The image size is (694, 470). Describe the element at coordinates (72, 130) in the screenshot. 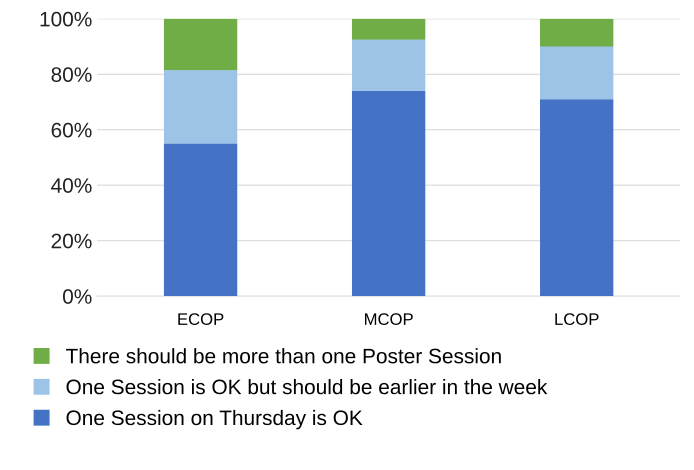

I see `y-tick-label: 60%` at that location.